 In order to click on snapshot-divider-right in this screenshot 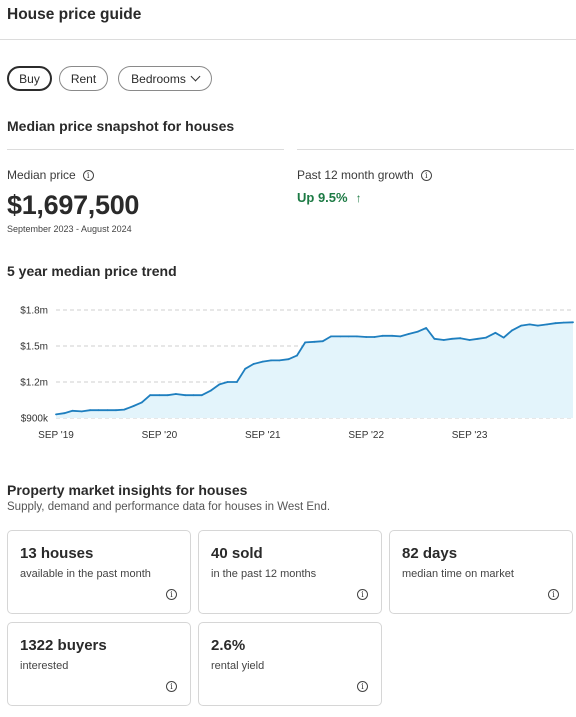, I will do `click(435, 149)`.